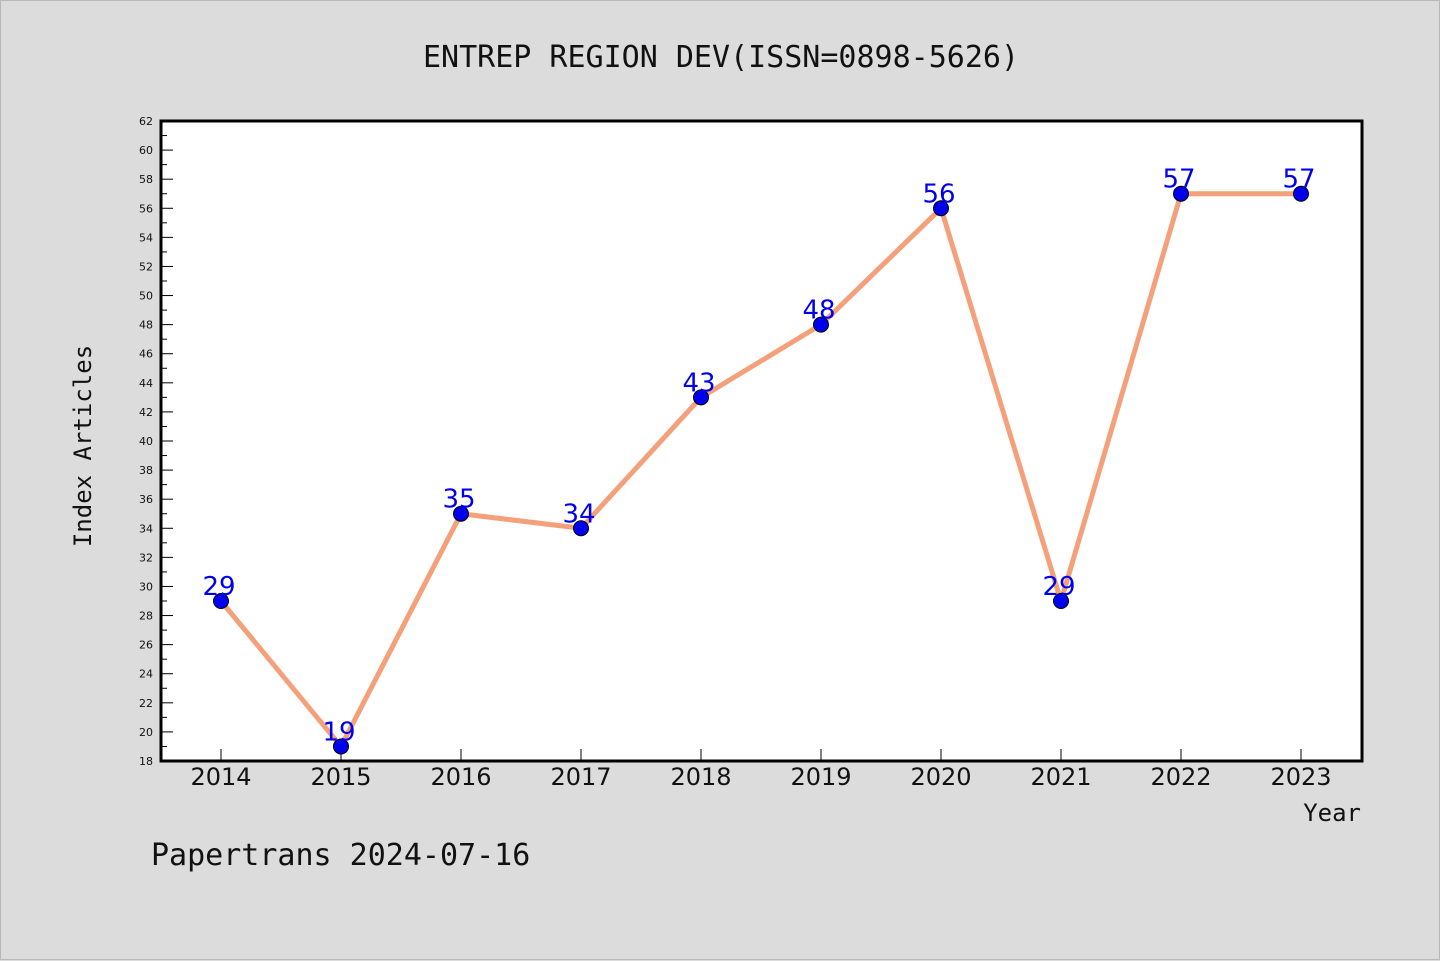  I want to click on data-label: 19, so click(338, 732).